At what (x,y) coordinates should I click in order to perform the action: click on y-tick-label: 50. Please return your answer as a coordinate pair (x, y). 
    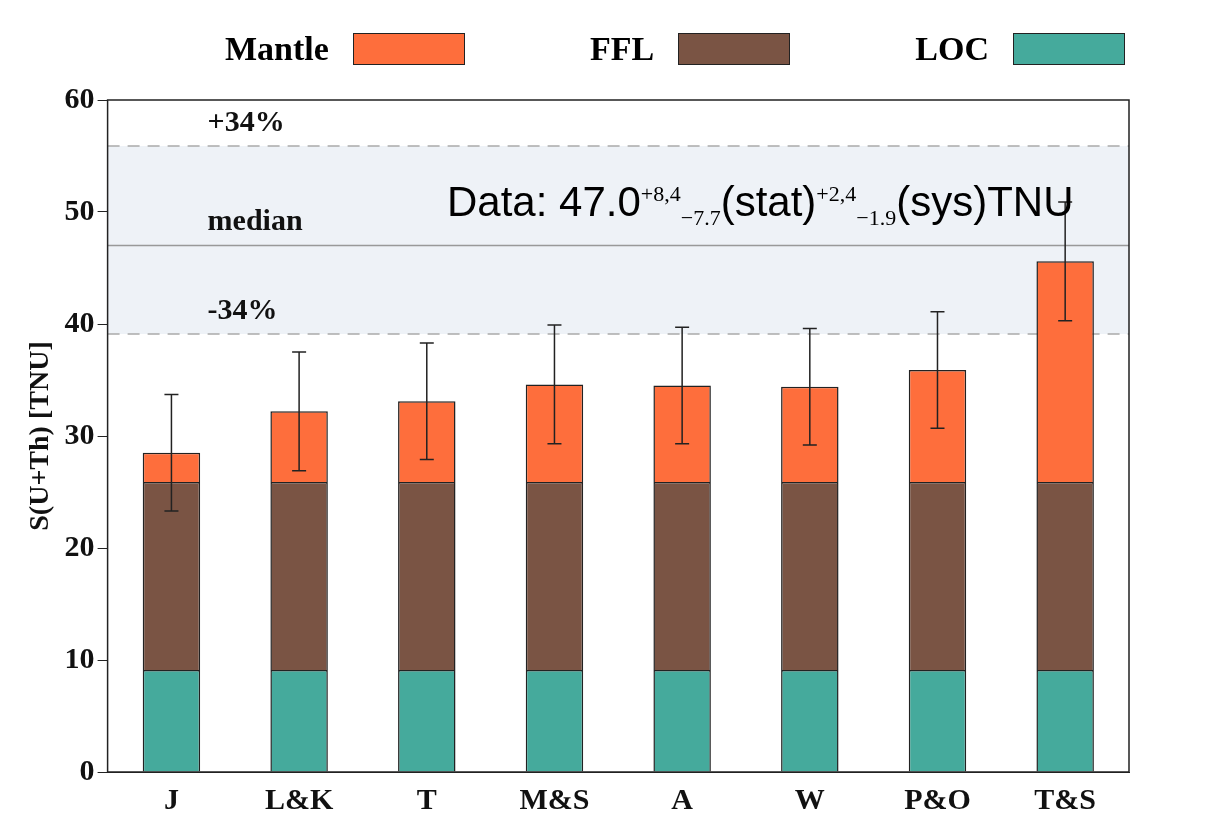
    Looking at the image, I should click on (79, 209).